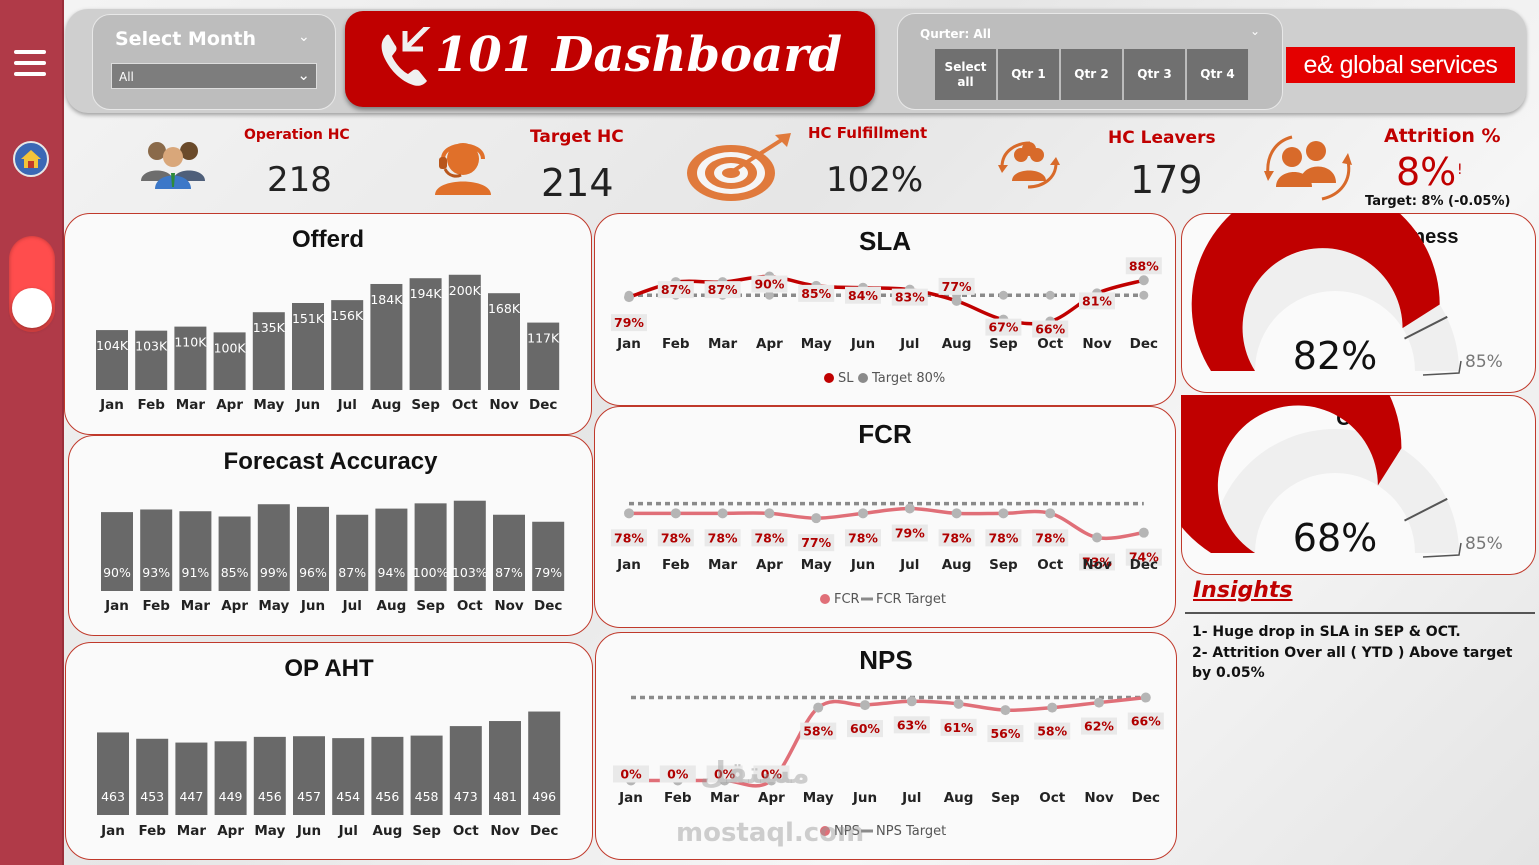 The width and height of the screenshot is (1539, 865). Describe the element at coordinates (639, 55) in the screenshot. I see `dashboard-title: 101 Dashboard` at that location.